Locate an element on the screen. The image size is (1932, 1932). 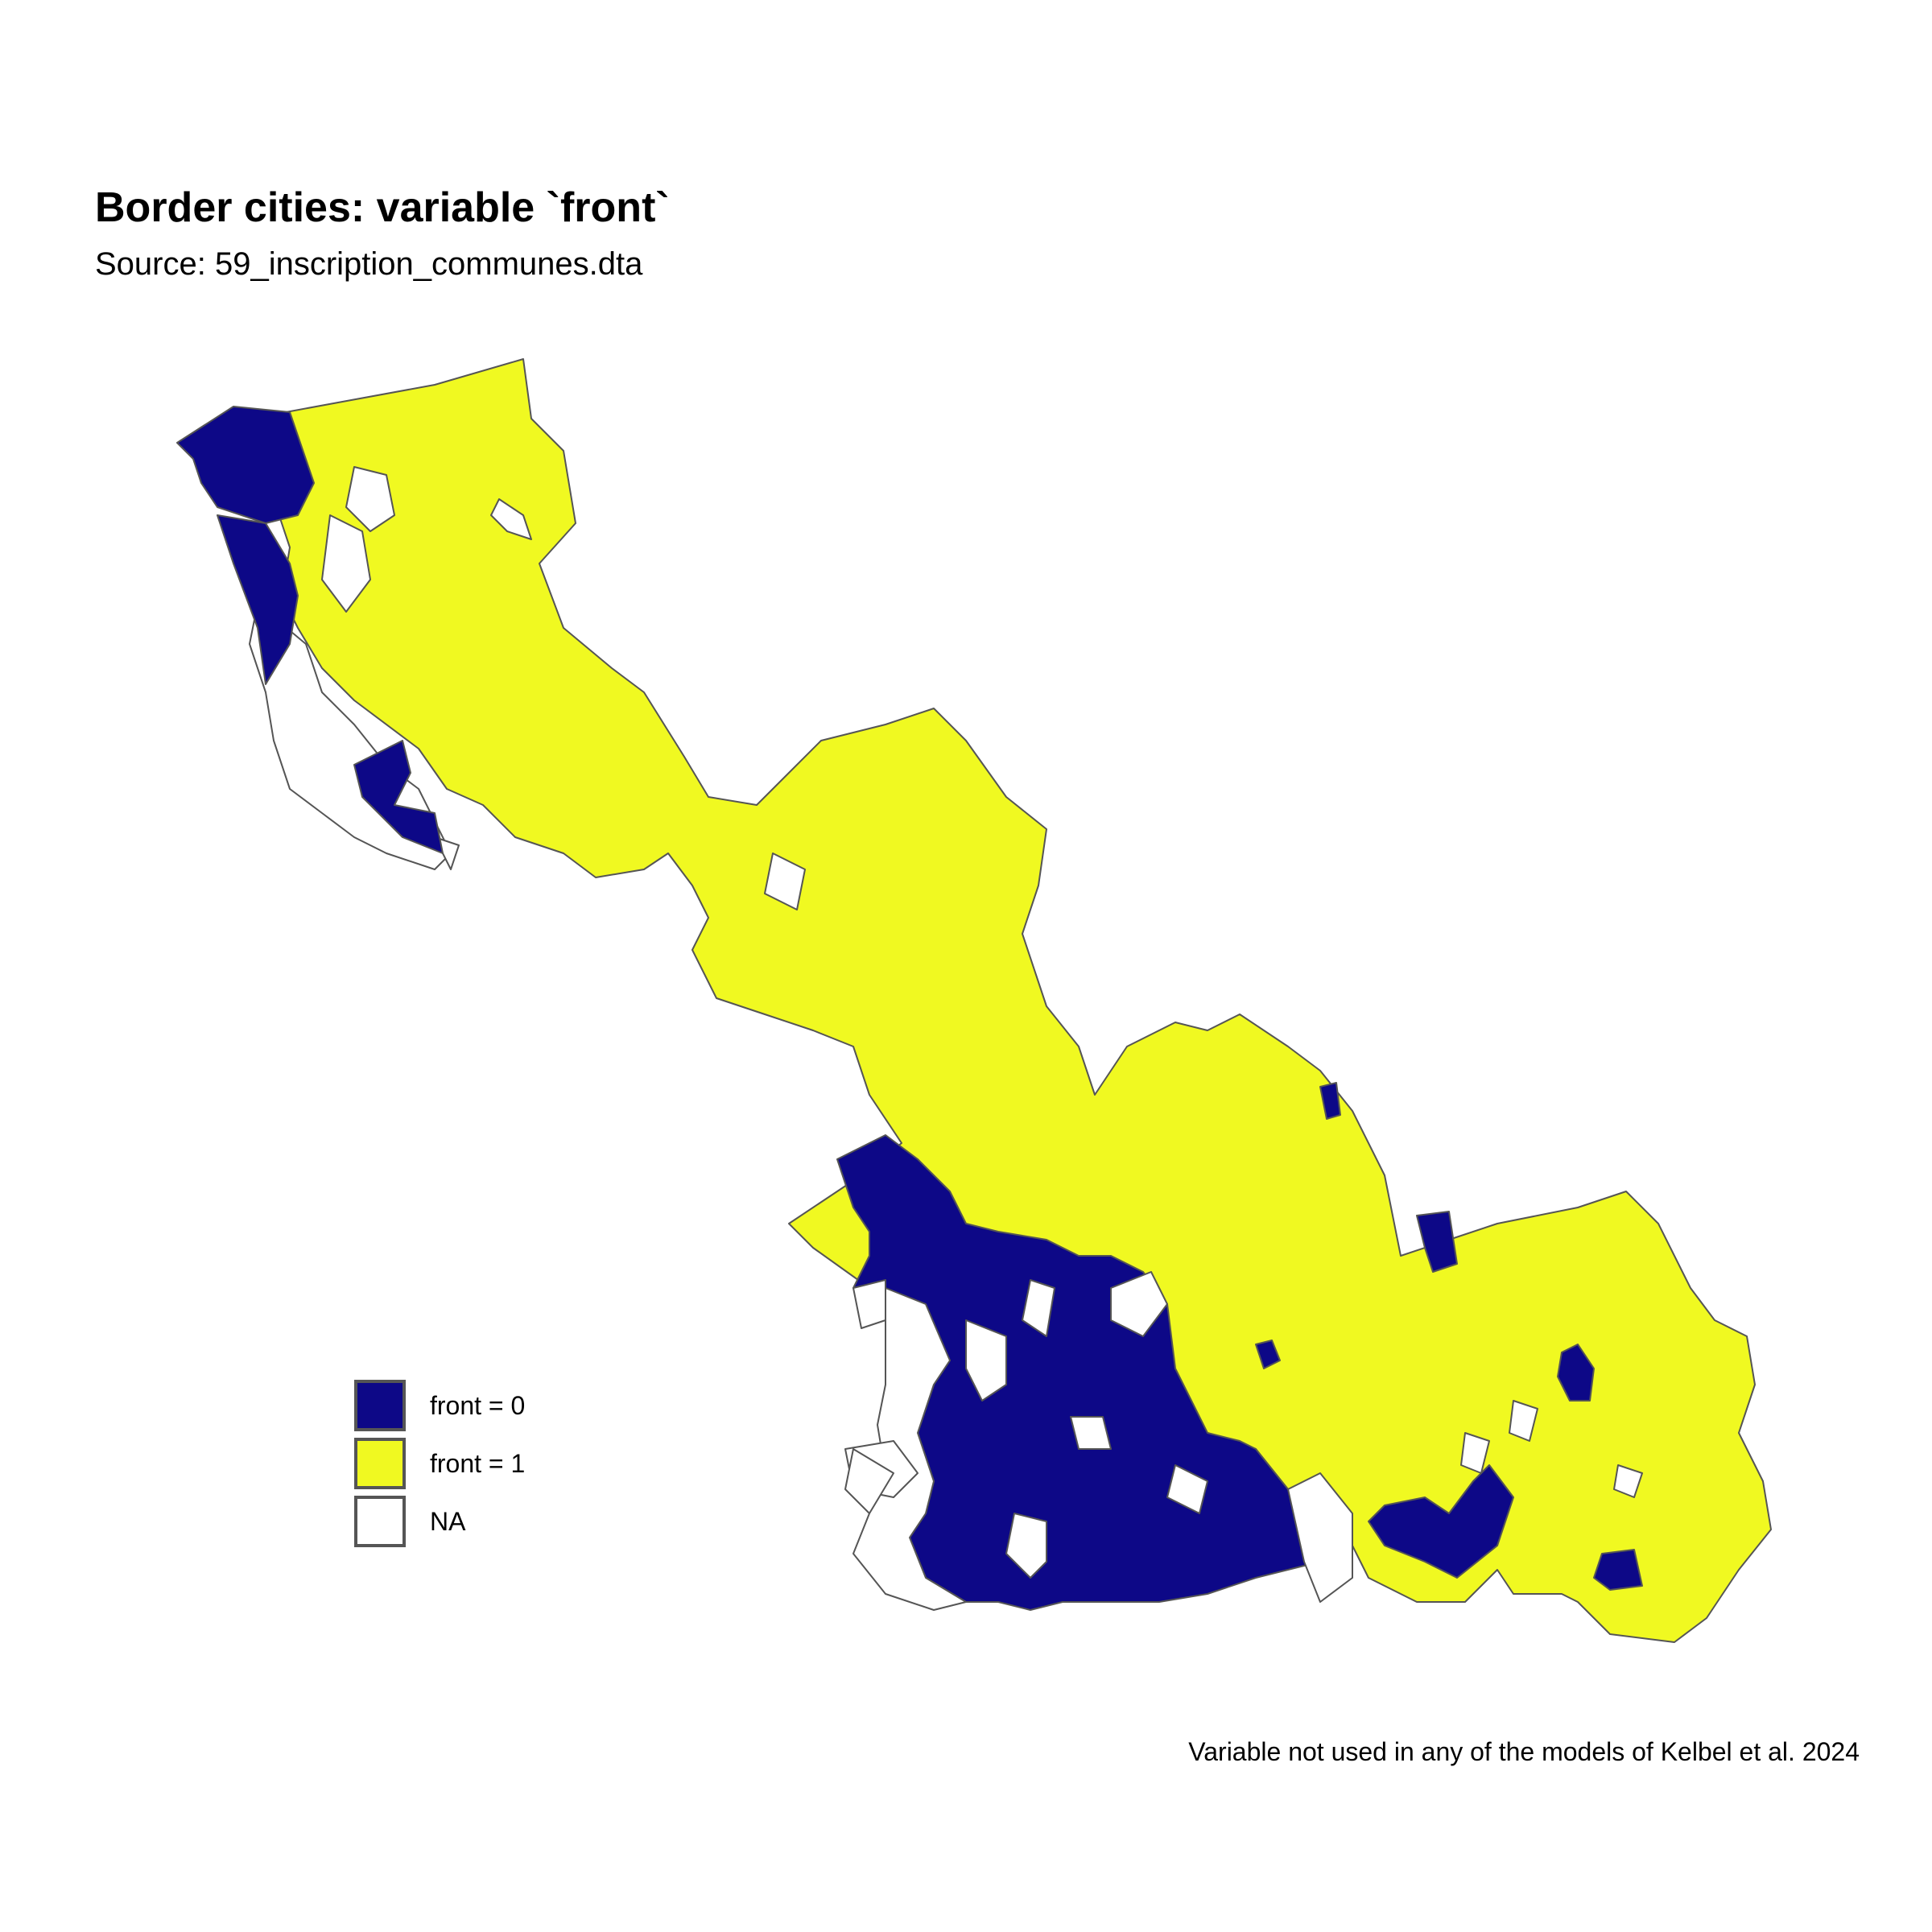
legend-item-na: NA is located at coordinates (439, 1521).